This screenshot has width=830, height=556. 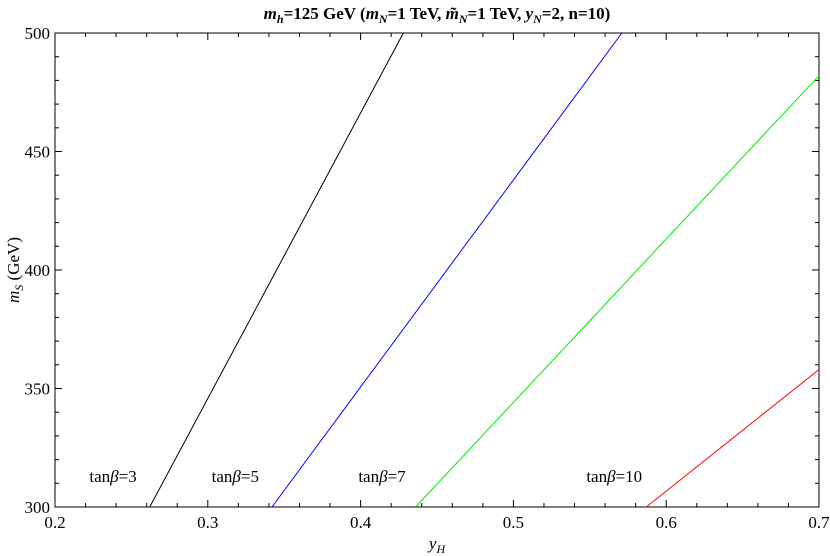 I want to click on x-tick-label: 0.2, so click(x=54, y=522).